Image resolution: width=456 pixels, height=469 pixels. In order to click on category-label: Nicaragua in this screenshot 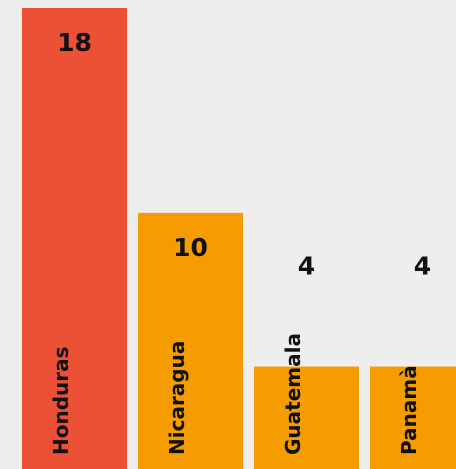, I will do `click(177, 398)`.